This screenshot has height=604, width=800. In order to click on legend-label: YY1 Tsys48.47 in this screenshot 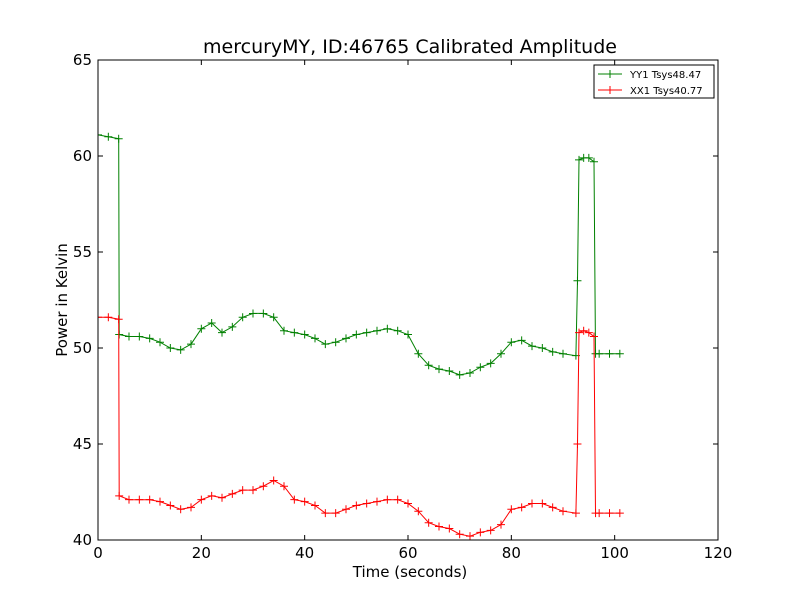, I will do `click(665, 75)`.